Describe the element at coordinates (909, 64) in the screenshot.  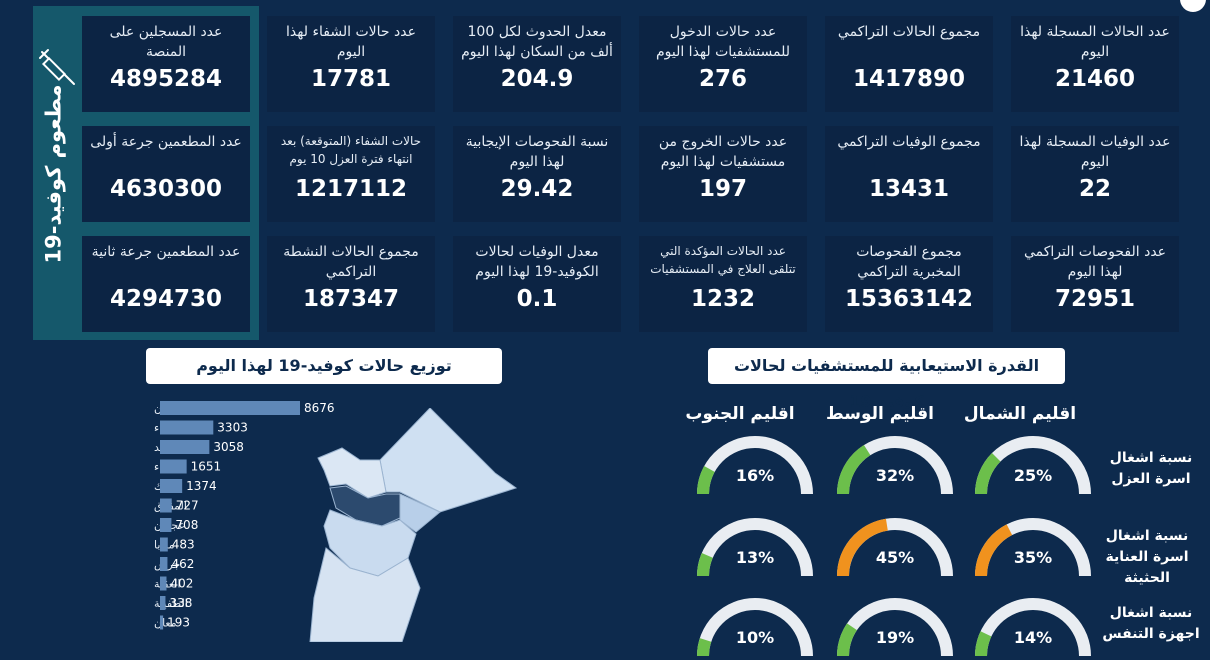
I see `stat-card: مجموع الحالات التراكمي 1417890` at that location.